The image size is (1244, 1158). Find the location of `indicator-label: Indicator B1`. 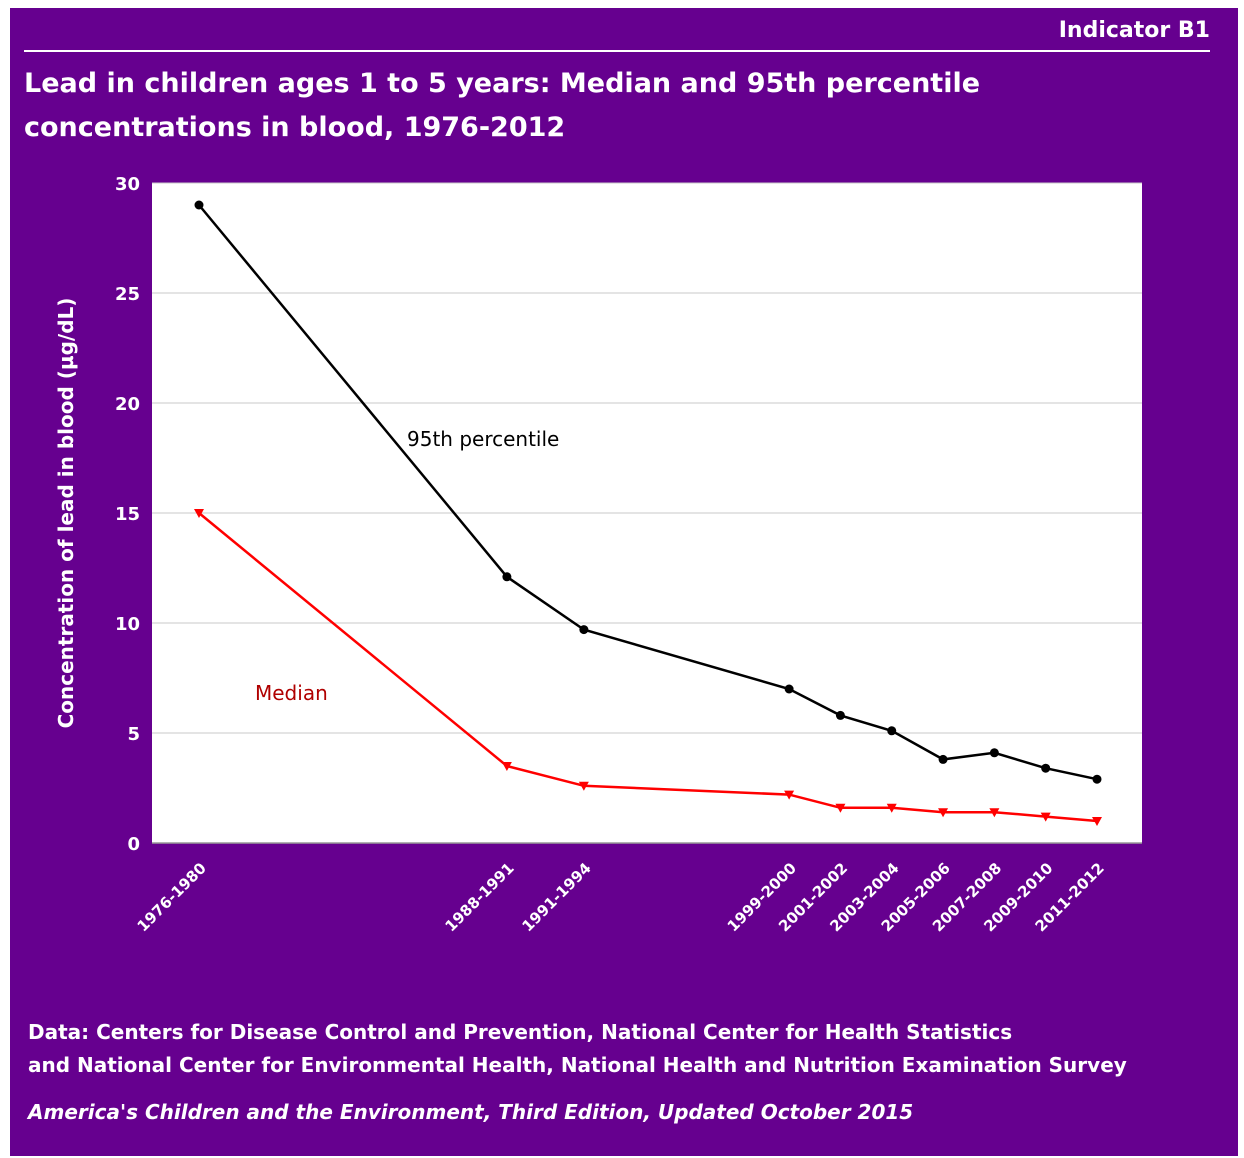

indicator-label: Indicator B1 is located at coordinates (1134, 30).